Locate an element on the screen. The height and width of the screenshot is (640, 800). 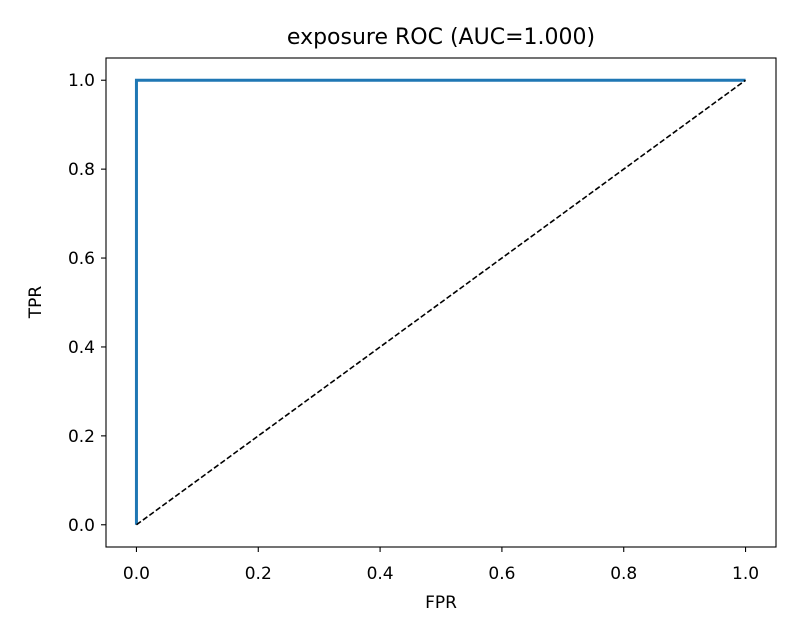
y-tick-label: 0.4 is located at coordinates (81, 348).